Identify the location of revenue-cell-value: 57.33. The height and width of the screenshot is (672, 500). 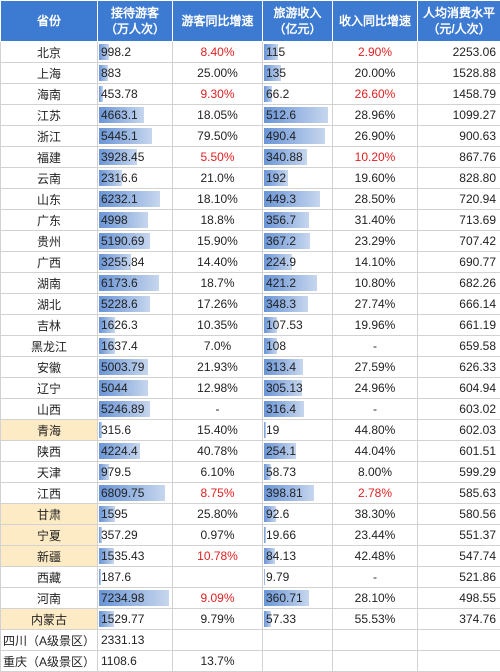
(279, 619).